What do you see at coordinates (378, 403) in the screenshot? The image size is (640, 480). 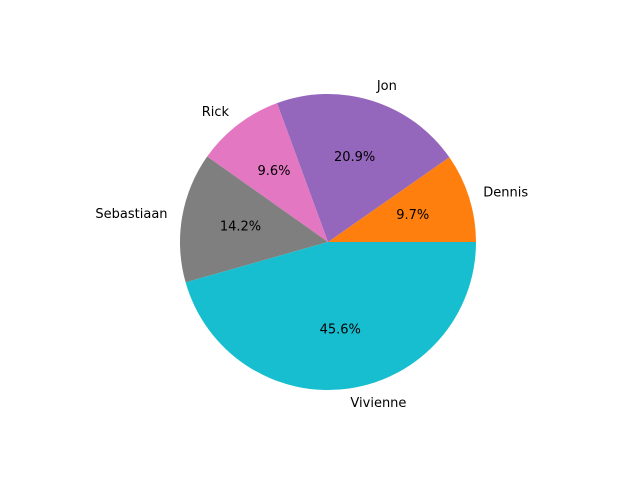 I see `slice-label-vivienne: Vivienne` at bounding box center [378, 403].